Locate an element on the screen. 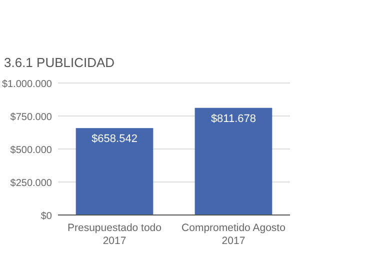 This screenshot has width=375, height=265. chart-title: 3.6.1 PUBLICIDAD is located at coordinates (59, 62).